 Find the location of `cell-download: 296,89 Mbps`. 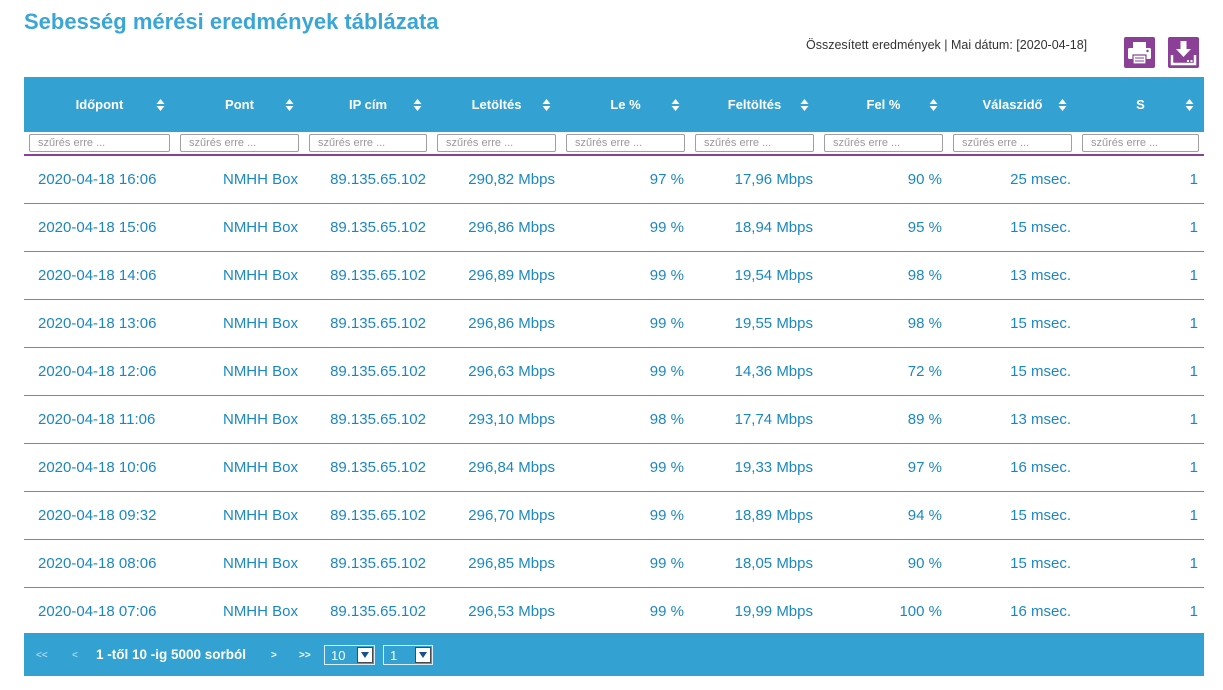

cell-download: 296,89 Mbps is located at coordinates (511, 275).